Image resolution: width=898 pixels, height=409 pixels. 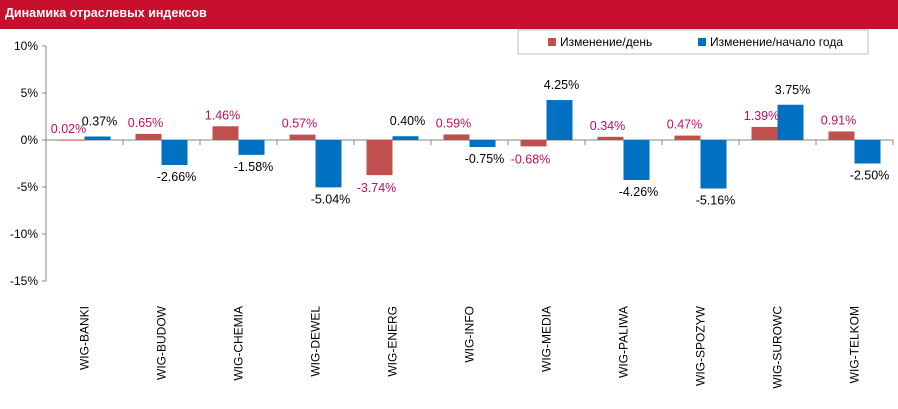 What do you see at coordinates (26, 46) in the screenshot?
I see `y-tick-label: 10%` at bounding box center [26, 46].